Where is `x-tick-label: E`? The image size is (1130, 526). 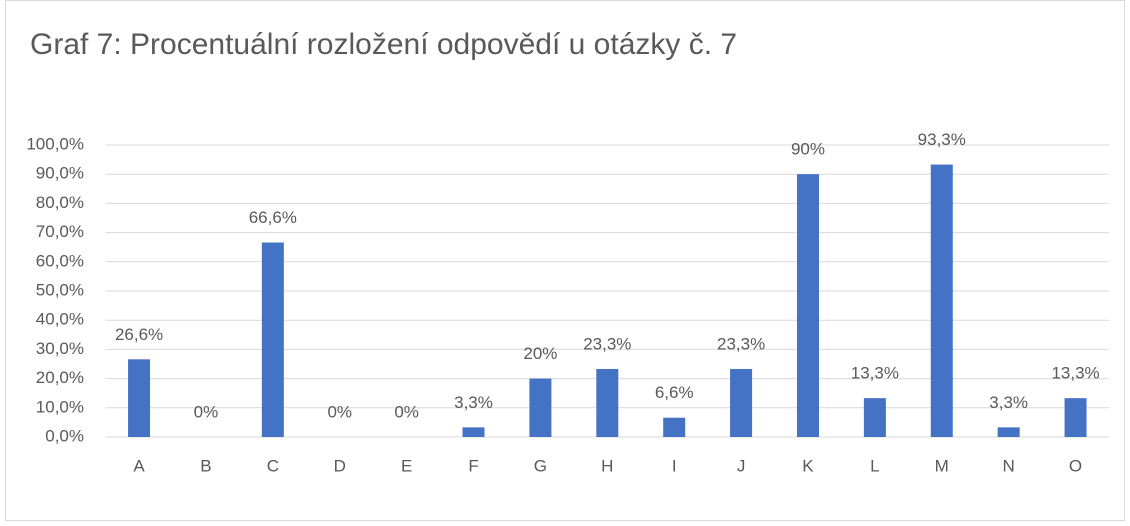 x-tick-label: E is located at coordinates (406, 465).